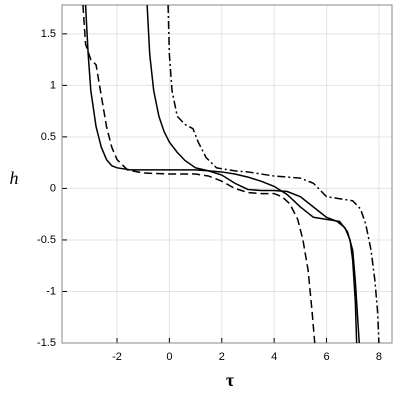 The width and height of the screenshot is (400, 405). Describe the element at coordinates (48, 34) in the screenshot. I see `y-tick-label: 1.5` at that location.